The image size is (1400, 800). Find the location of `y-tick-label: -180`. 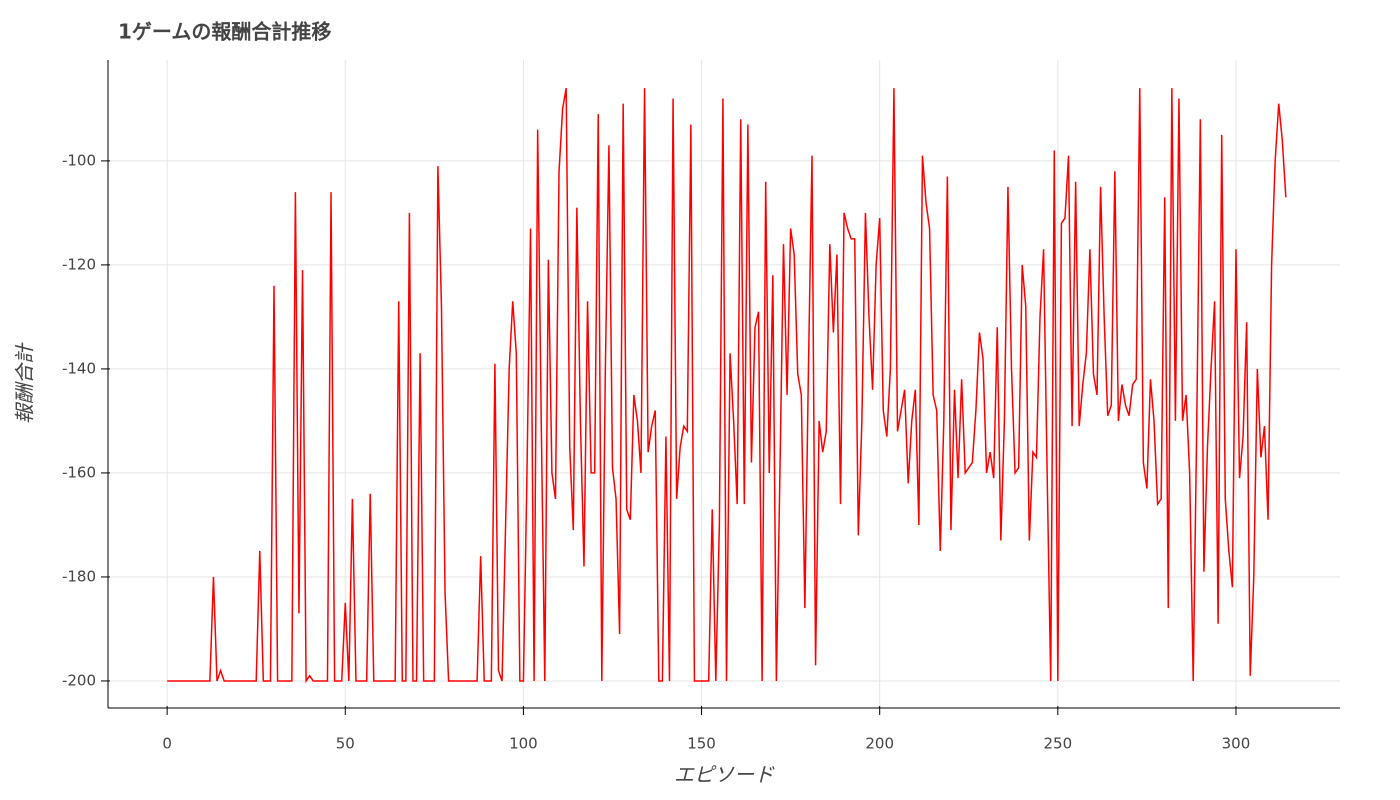

y-tick-label: -180 is located at coordinates (79, 576).